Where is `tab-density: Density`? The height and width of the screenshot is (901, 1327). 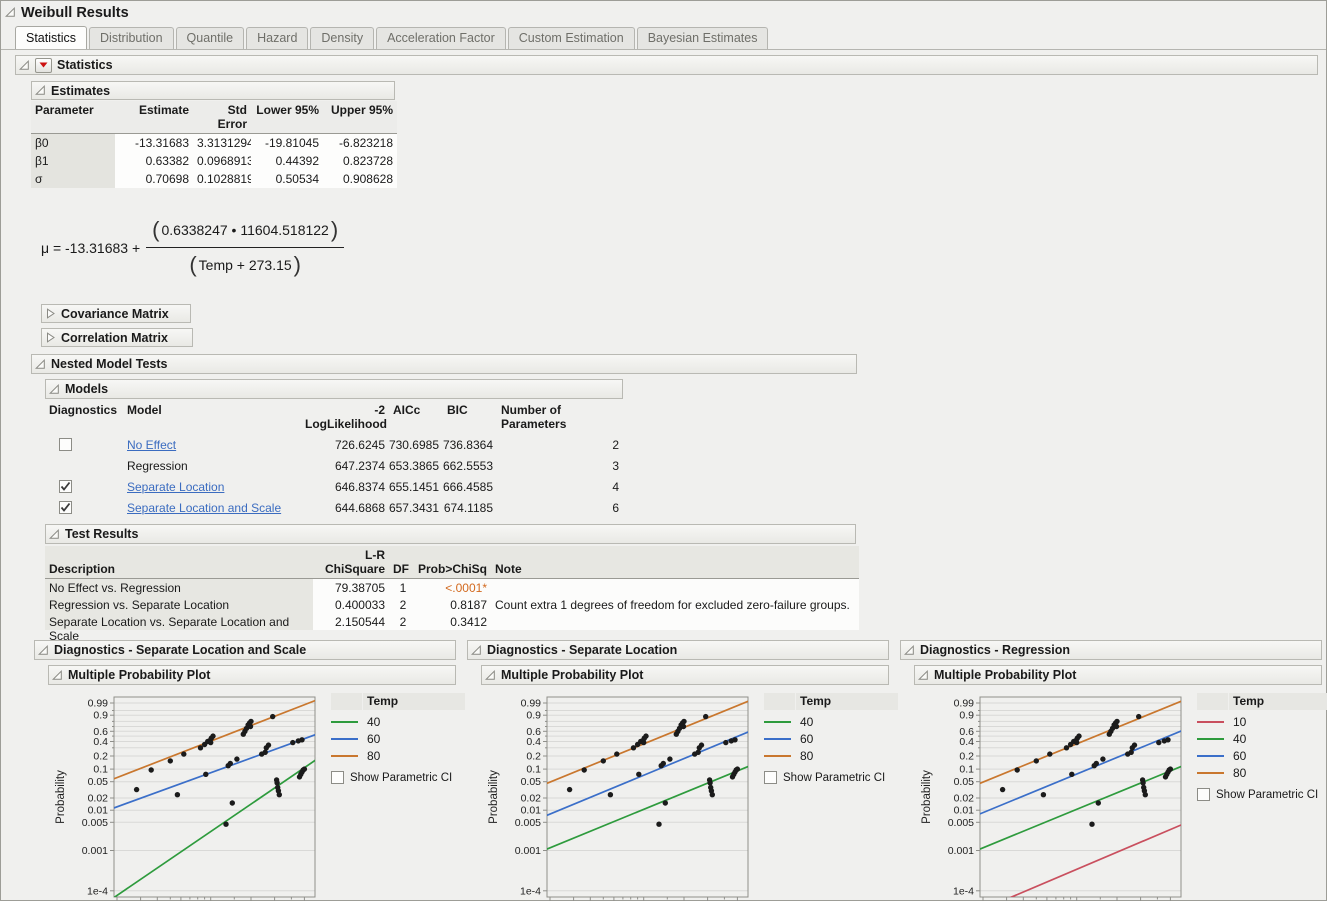
tab-density: Density is located at coordinates (342, 38).